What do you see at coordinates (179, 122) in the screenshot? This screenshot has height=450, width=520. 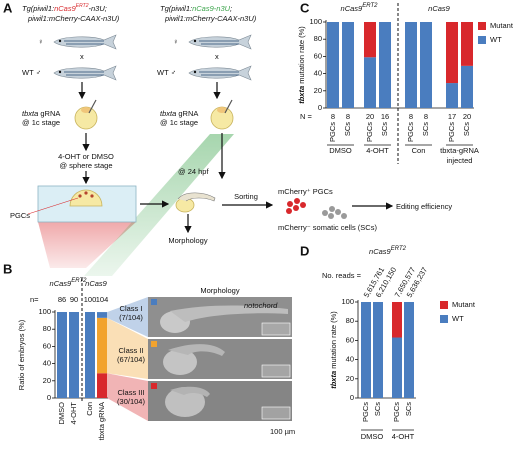 I see `injection-stage: @ 1c stage` at bounding box center [179, 122].